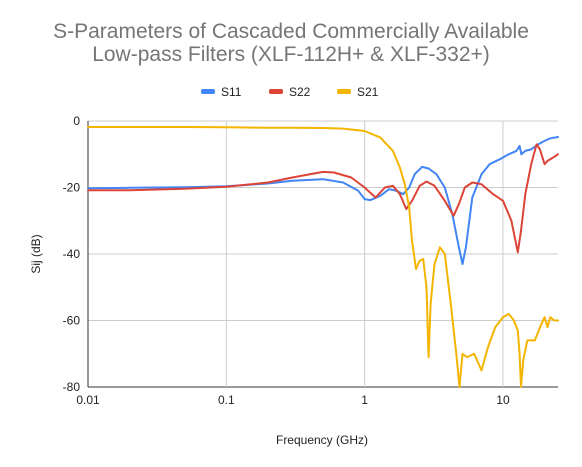  I want to click on legend-label-s11: S11, so click(231, 92).